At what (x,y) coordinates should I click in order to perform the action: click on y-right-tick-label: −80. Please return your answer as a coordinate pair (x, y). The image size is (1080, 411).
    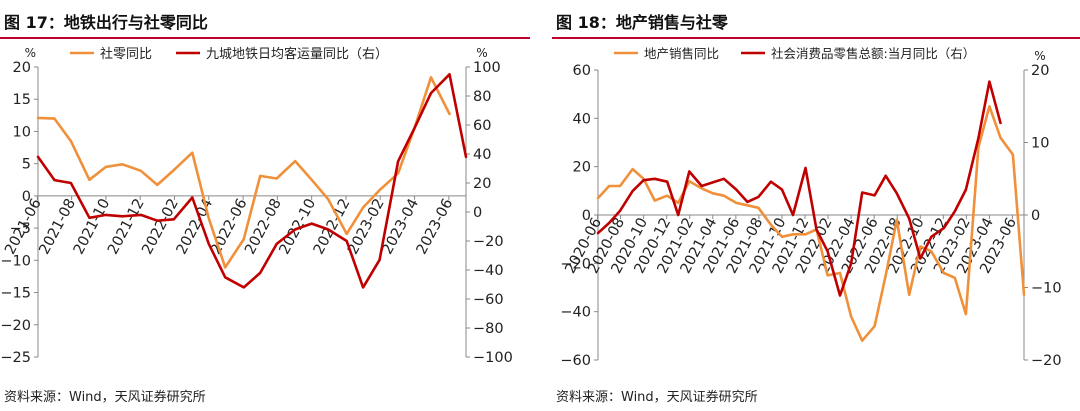
    Looking at the image, I should click on (488, 329).